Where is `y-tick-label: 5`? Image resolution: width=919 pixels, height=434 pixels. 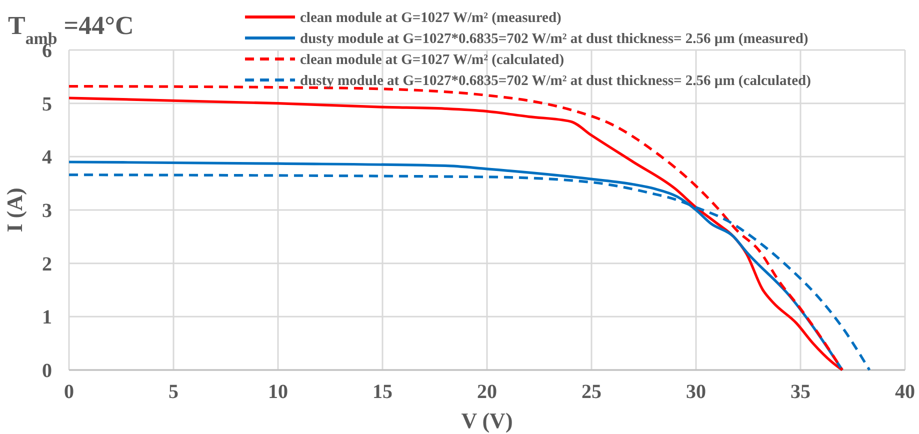
y-tick-label: 5 is located at coordinates (47, 104).